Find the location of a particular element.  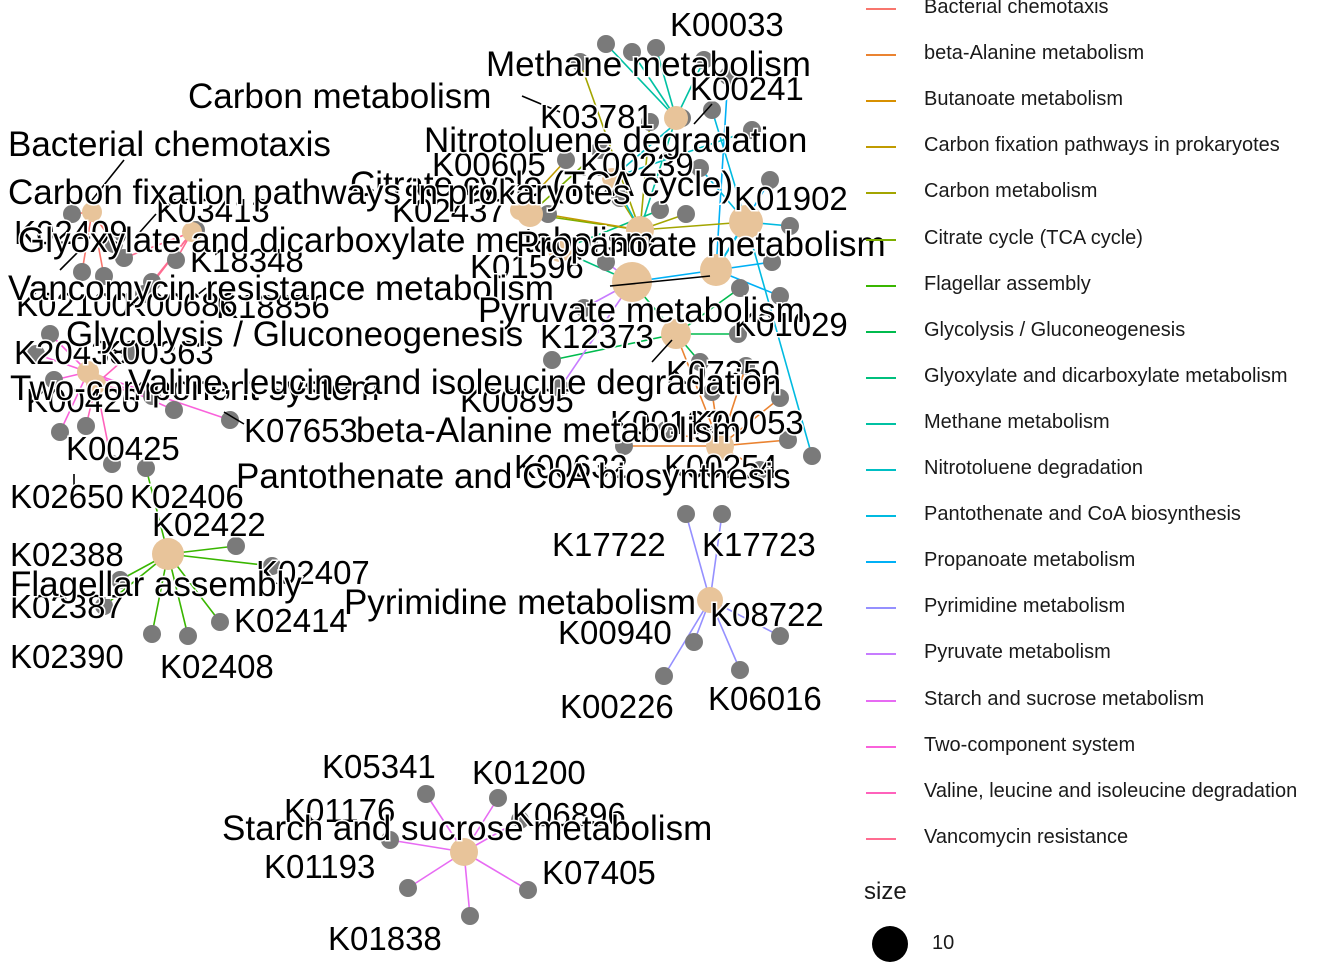

legend-item: Nitrotoluene degradation is located at coordinates (1103, 470).